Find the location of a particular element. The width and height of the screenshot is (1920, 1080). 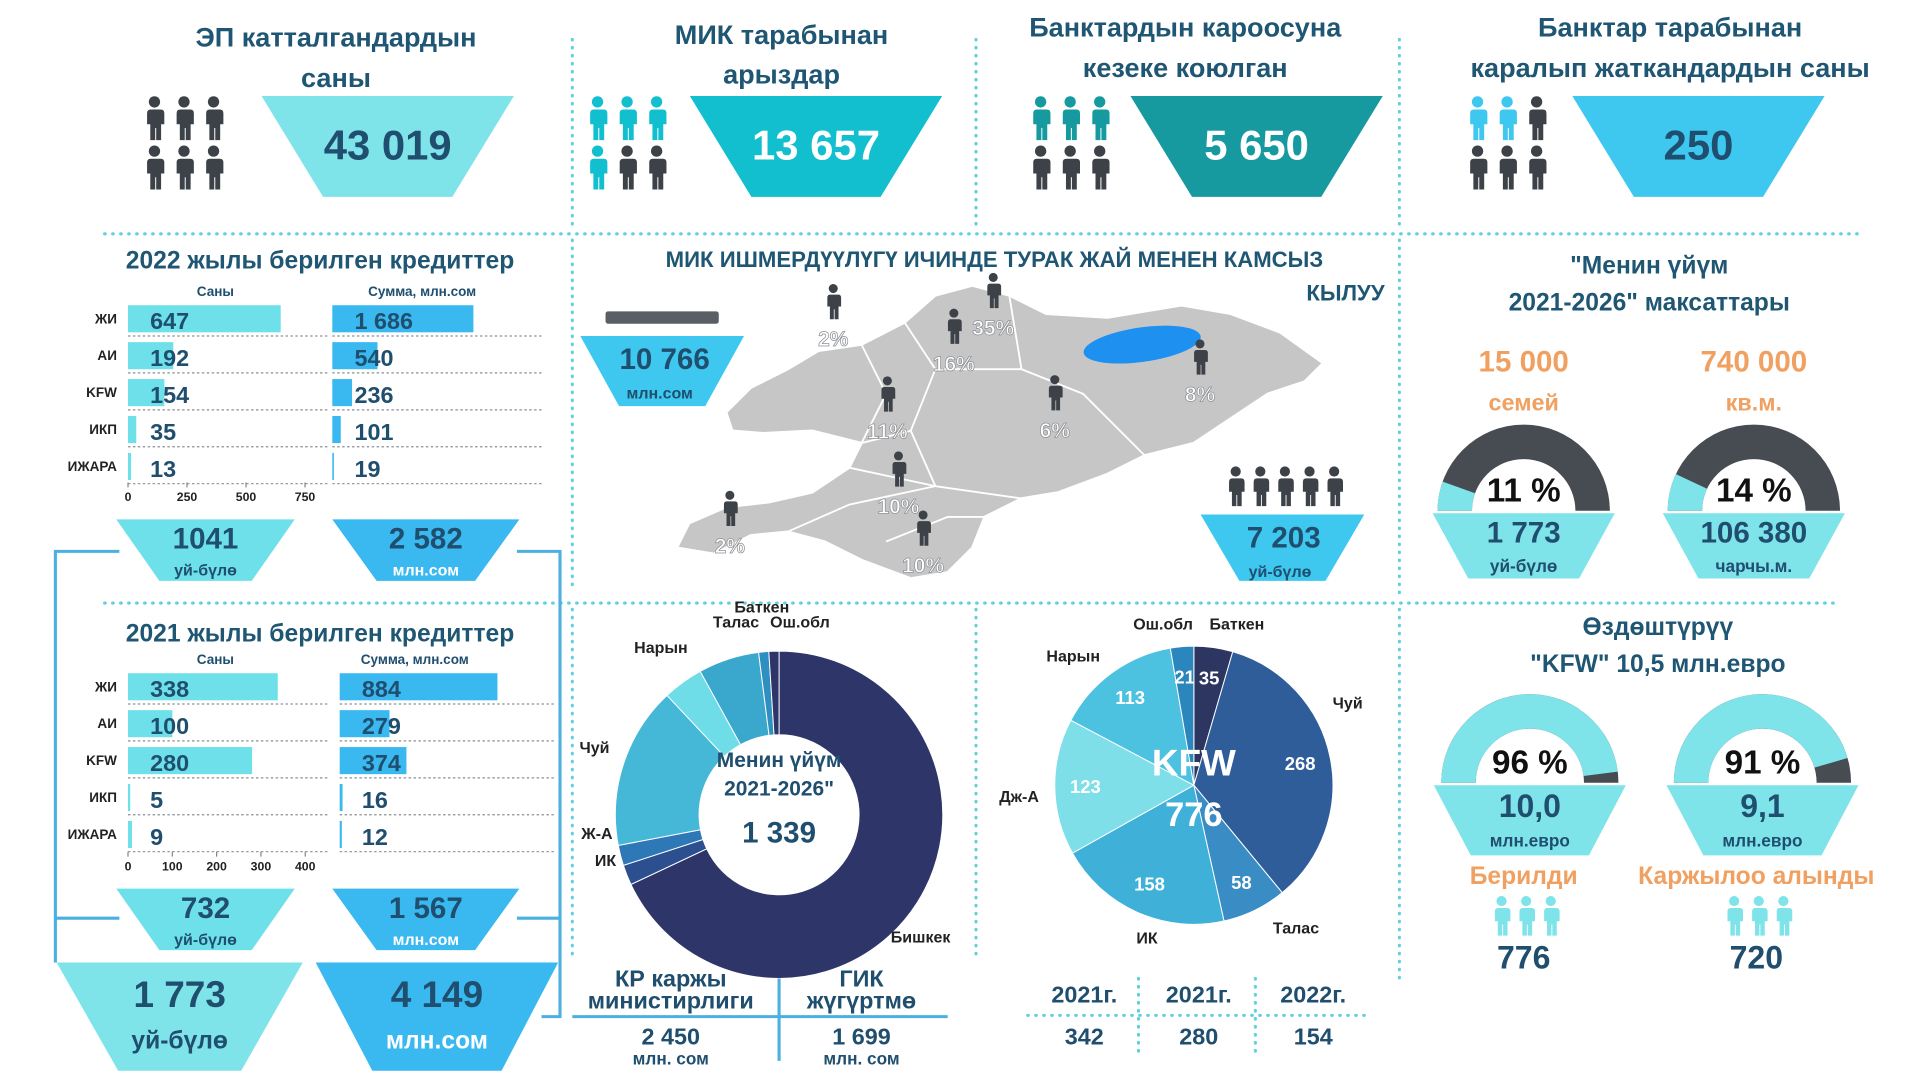

kpi-title: каралып жаткандардын саны is located at coordinates (1670, 67).